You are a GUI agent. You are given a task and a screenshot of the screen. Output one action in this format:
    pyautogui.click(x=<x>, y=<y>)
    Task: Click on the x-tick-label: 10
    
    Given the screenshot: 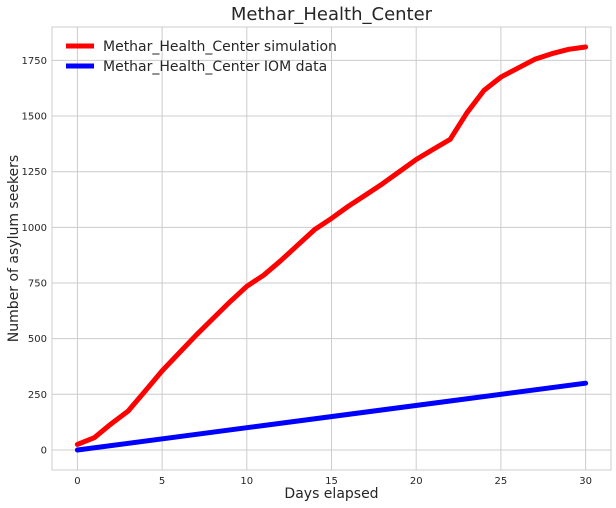 What is the action you would take?
    pyautogui.click(x=246, y=481)
    